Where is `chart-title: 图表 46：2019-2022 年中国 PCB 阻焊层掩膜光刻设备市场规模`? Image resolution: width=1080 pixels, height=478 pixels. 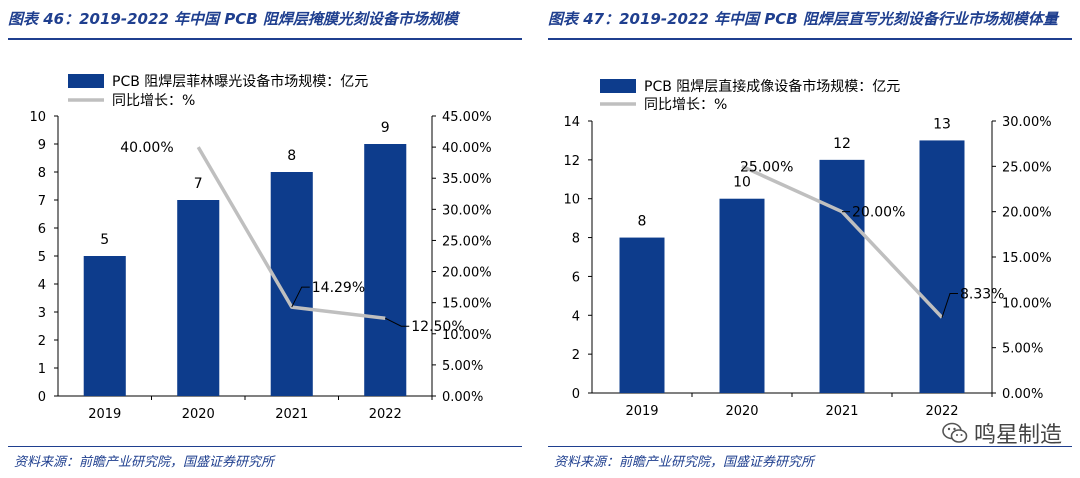
chart-title: 图表 46：2019-2022 年中国 PCB 阻焊层掩膜光刻设备市场规模 is located at coordinates (233, 19).